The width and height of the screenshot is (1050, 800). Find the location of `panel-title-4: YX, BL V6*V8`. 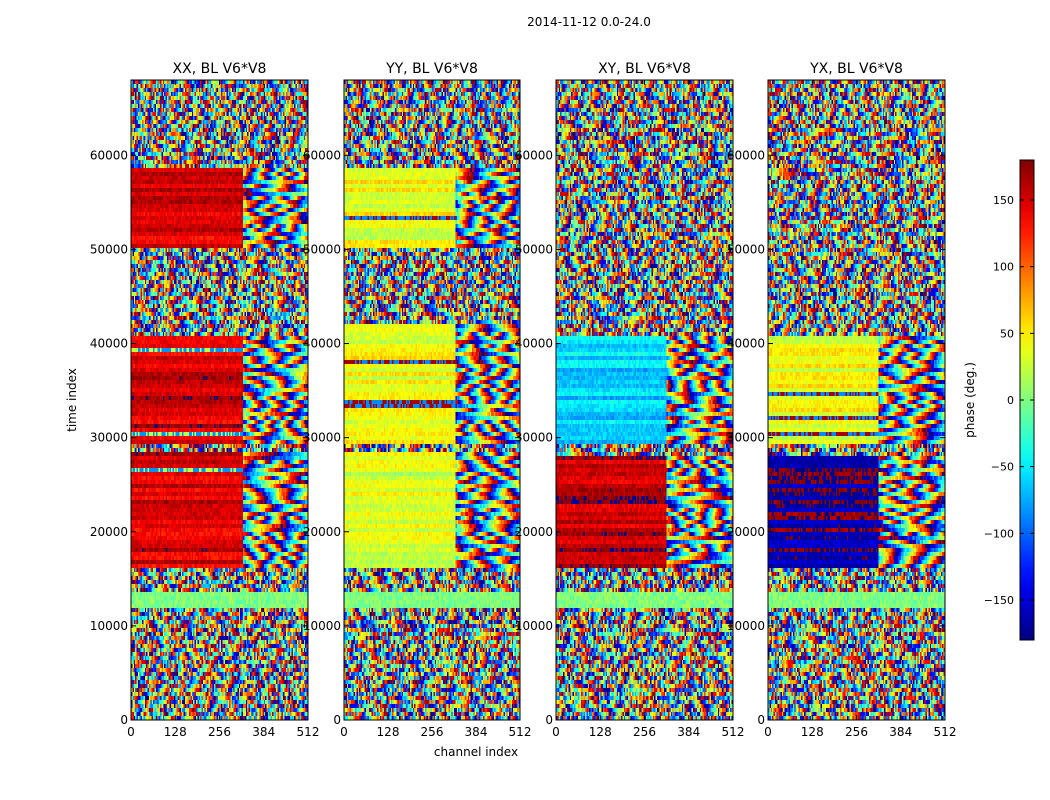

panel-title-4: YX, BL V6*V8 is located at coordinates (856, 69).